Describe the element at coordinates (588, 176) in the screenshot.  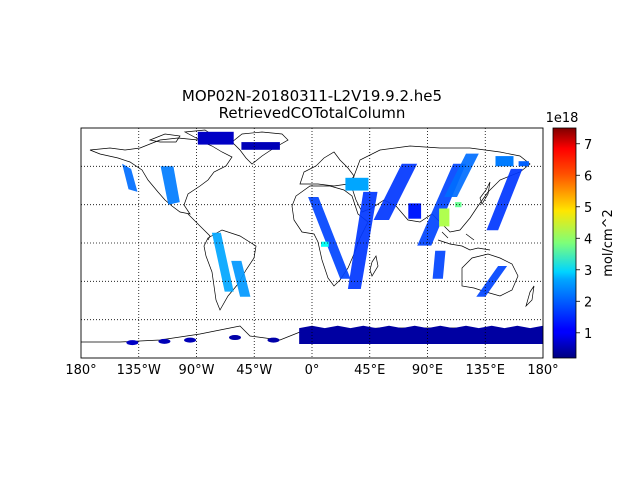
I see `colorbar-tick-label: 6` at that location.